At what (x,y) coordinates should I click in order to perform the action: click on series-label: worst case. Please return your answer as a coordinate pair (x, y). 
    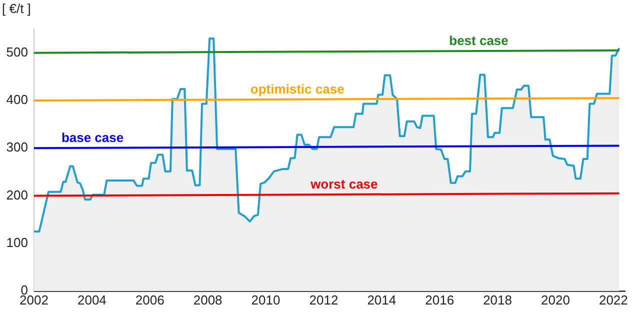
    Looking at the image, I should click on (344, 184).